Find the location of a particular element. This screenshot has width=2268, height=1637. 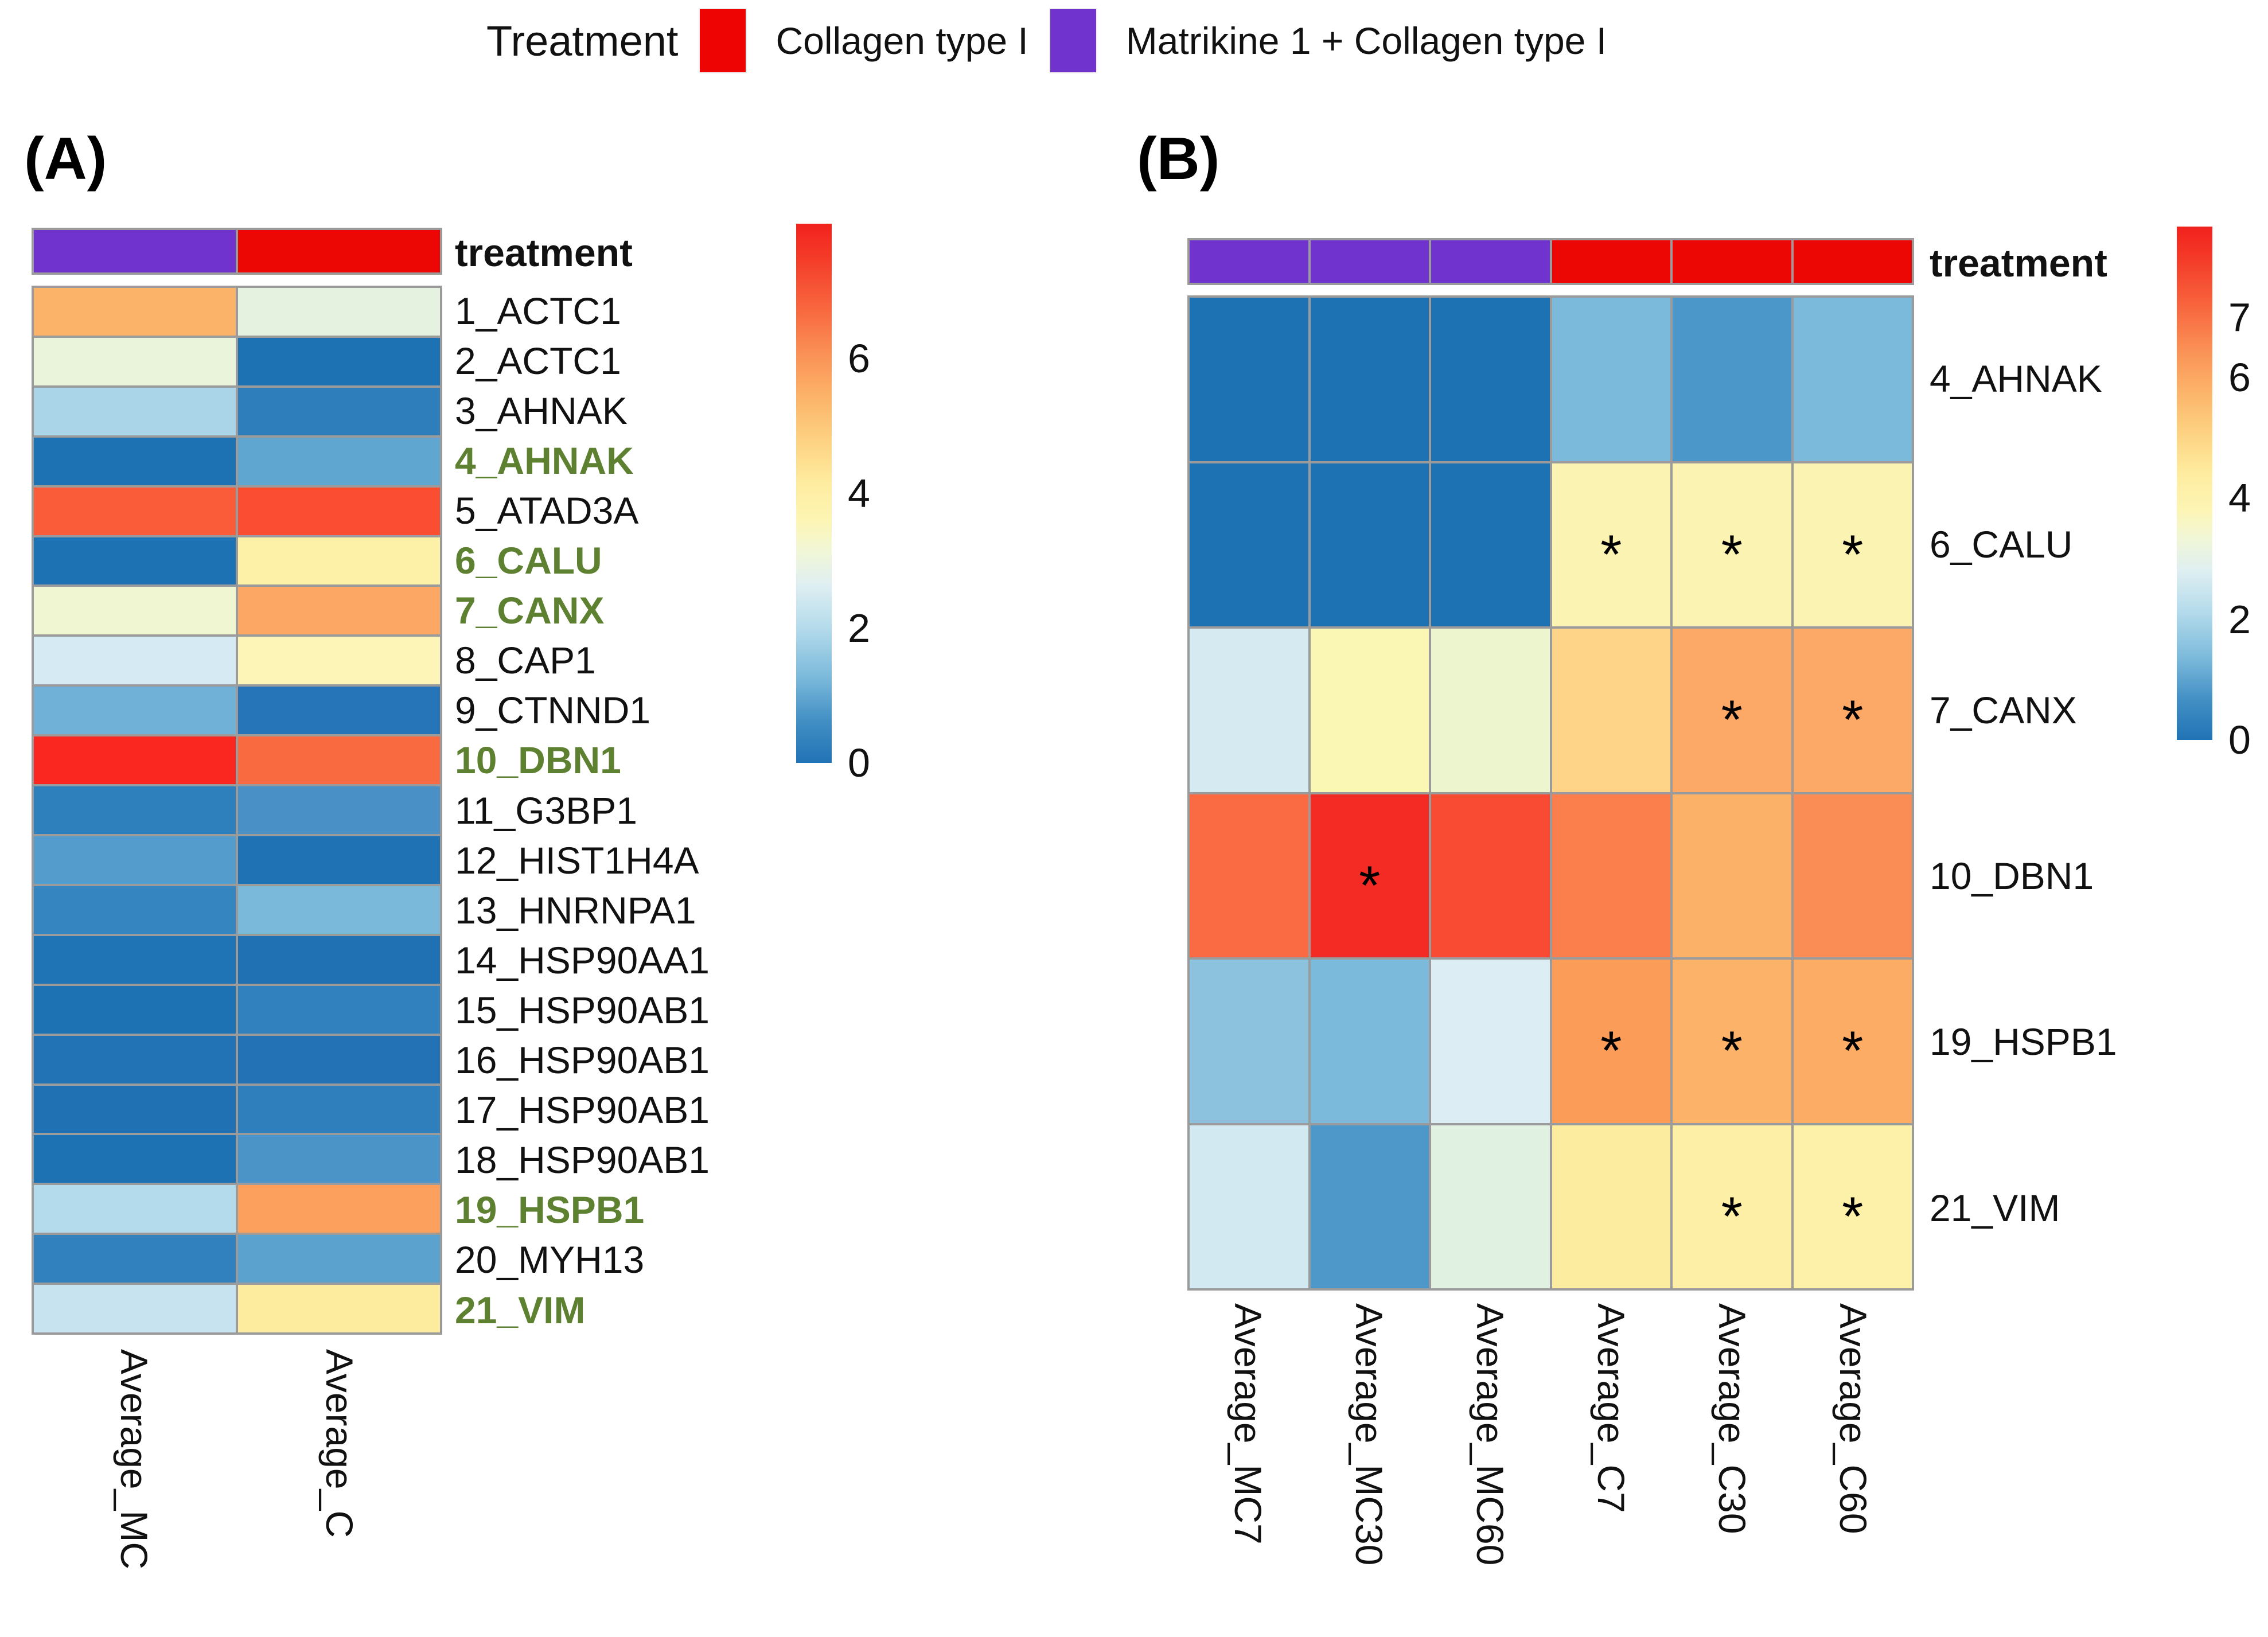

heatmap-row-label: 10_DBN1 is located at coordinates (538, 760).